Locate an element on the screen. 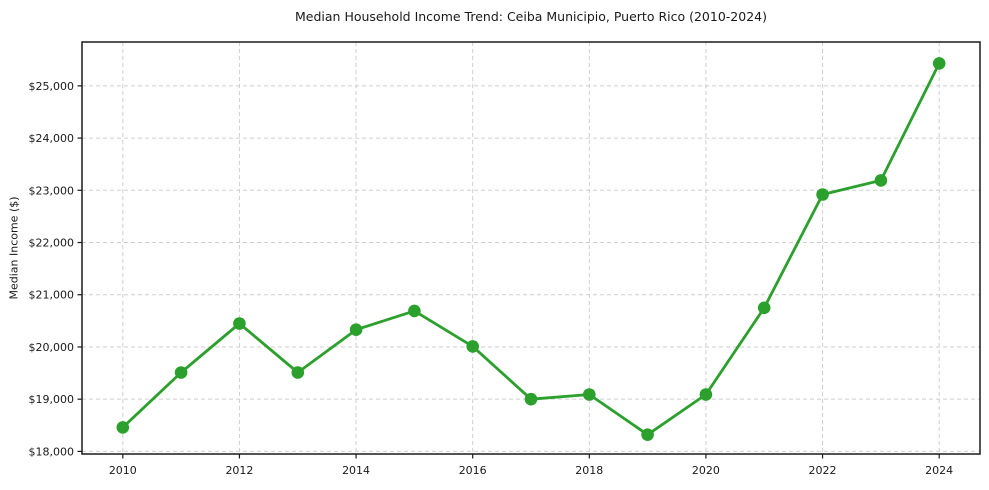  y-tick-label: $20,000 is located at coordinates (52, 347).